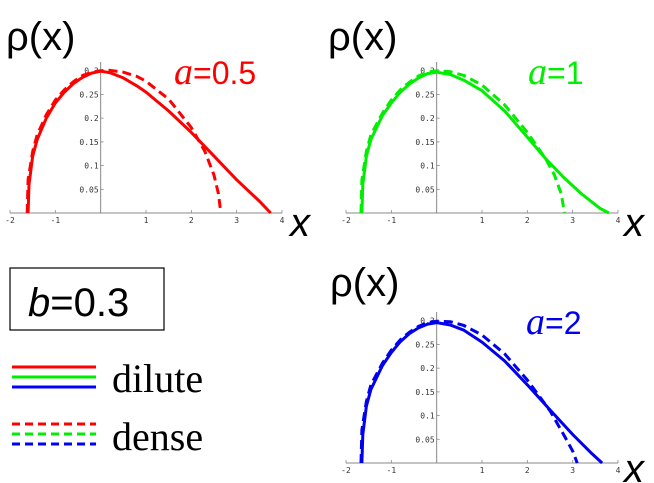 The width and height of the screenshot is (654, 483). What do you see at coordinates (107, 407) in the screenshot?
I see `legend: dilute dense` at bounding box center [107, 407].